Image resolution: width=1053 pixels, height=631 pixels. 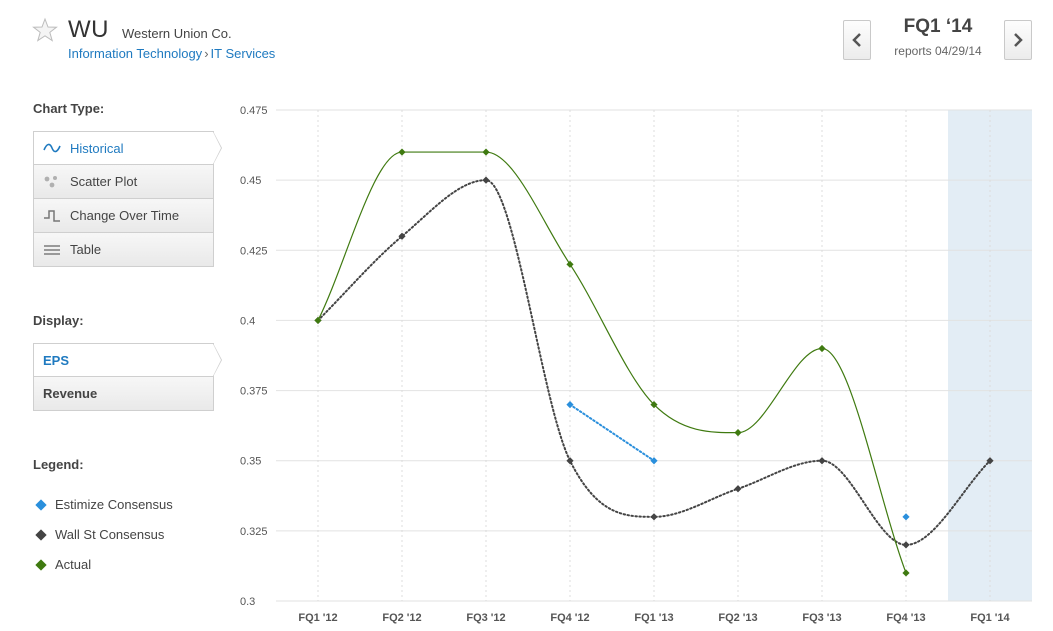 I want to click on x-tick-label: FQ4 '12, so click(x=569, y=618).